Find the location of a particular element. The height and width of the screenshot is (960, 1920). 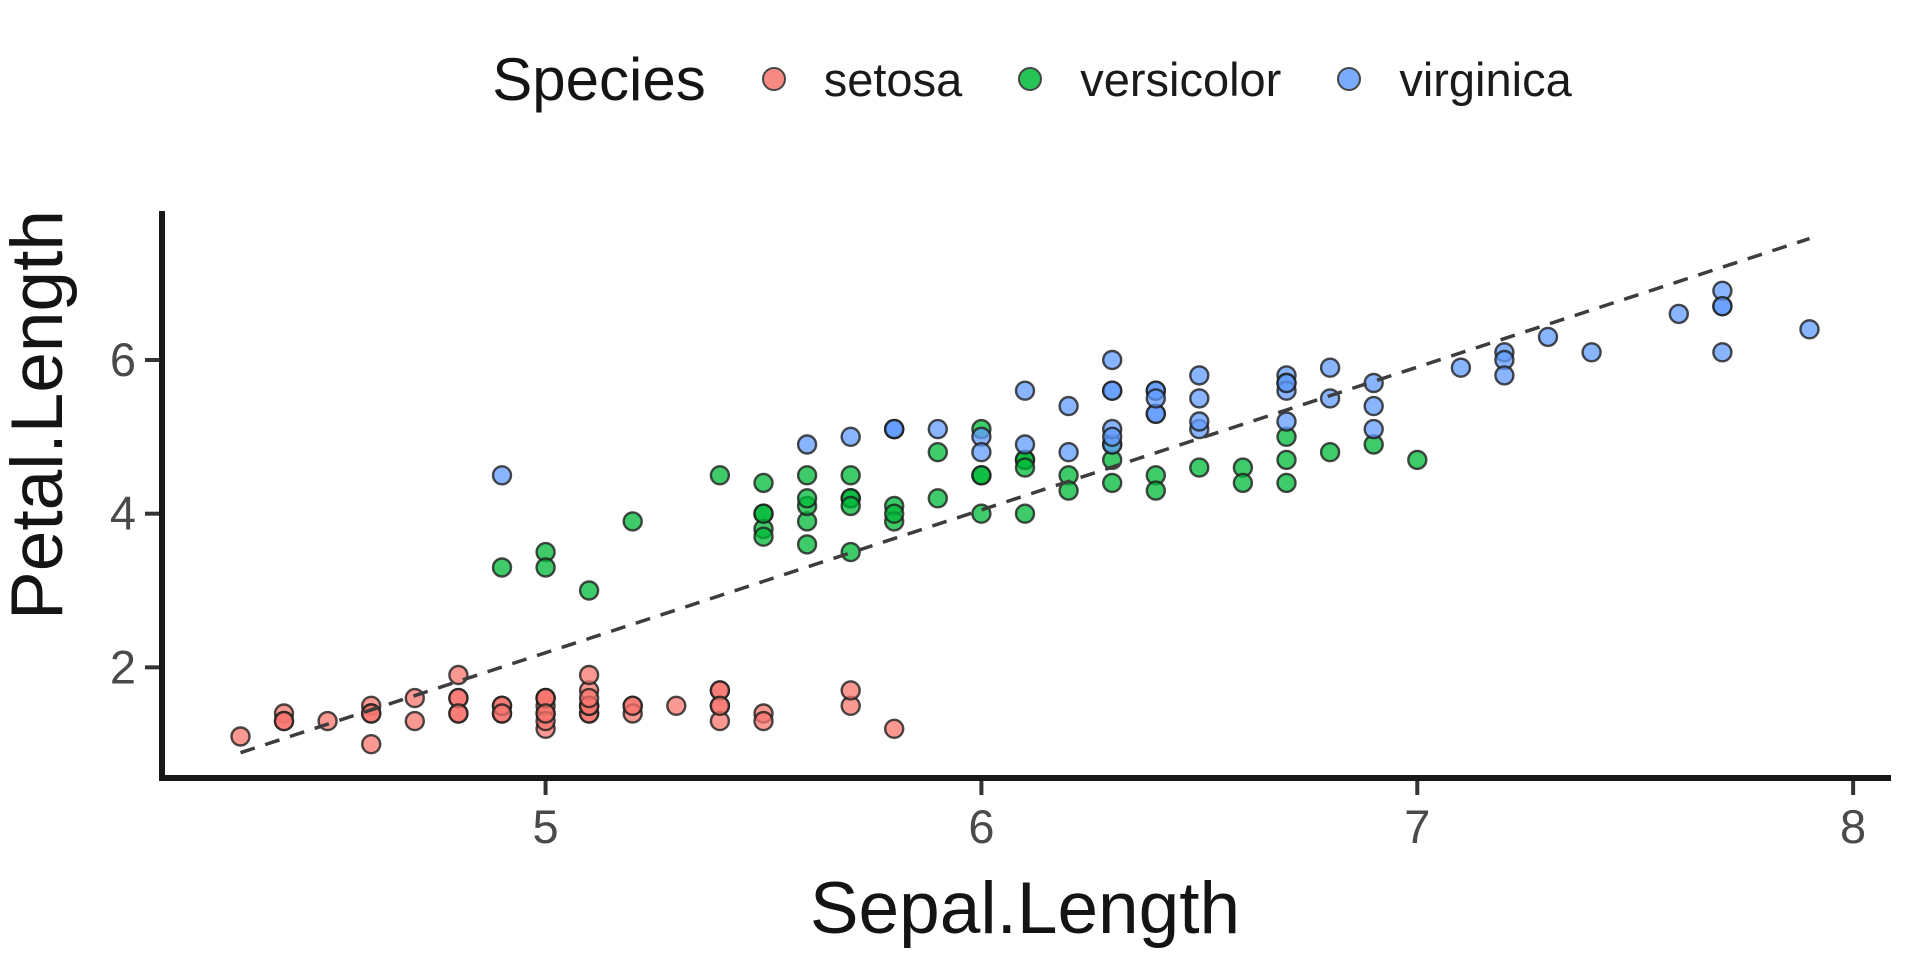

x-axis-title: Sepal.Length is located at coordinates (1025, 908).